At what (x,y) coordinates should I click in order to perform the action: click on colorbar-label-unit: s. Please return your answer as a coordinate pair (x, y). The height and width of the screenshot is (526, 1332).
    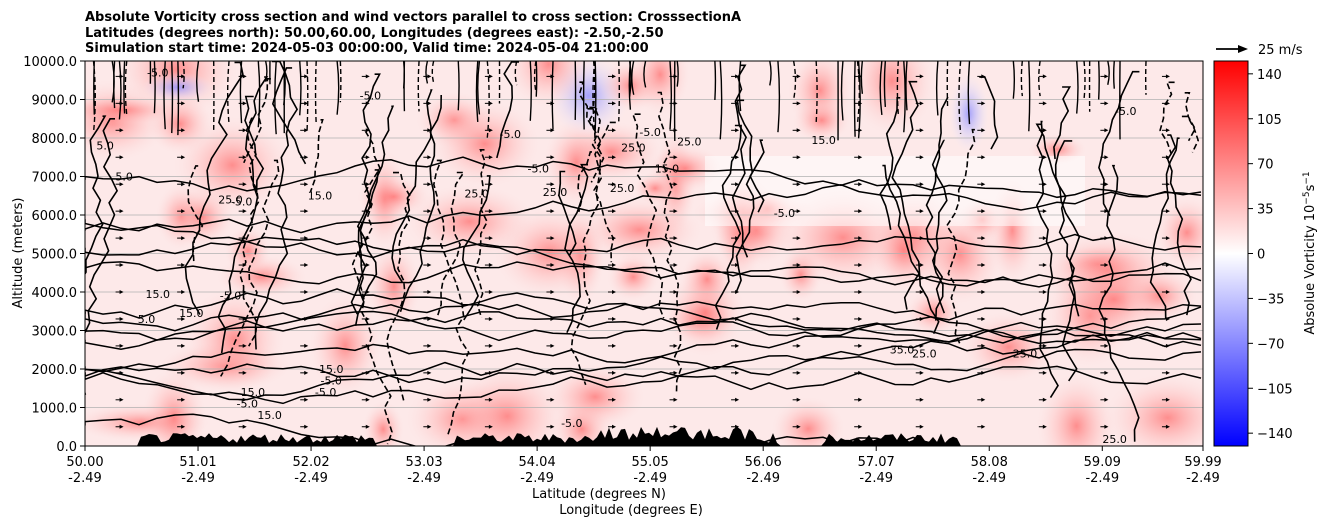
    Looking at the image, I should click on (1310, 187).